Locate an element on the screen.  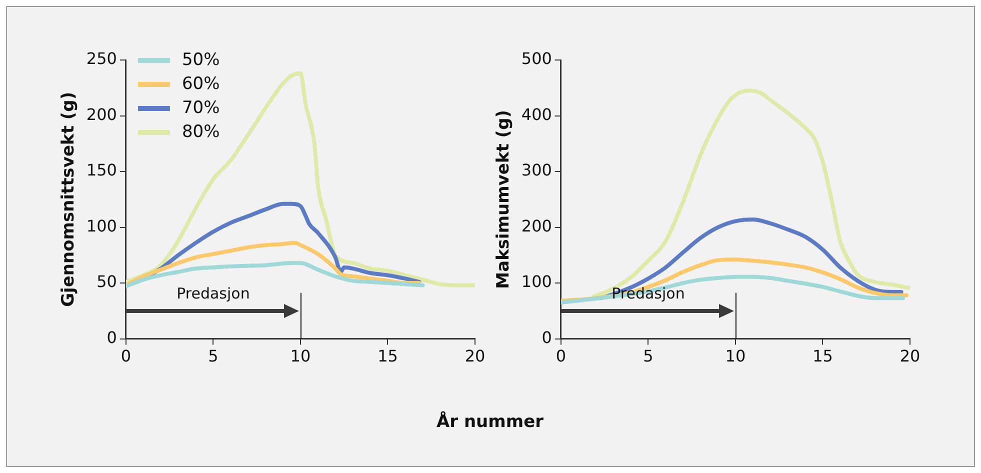
legend-label: 70% is located at coordinates (201, 108).